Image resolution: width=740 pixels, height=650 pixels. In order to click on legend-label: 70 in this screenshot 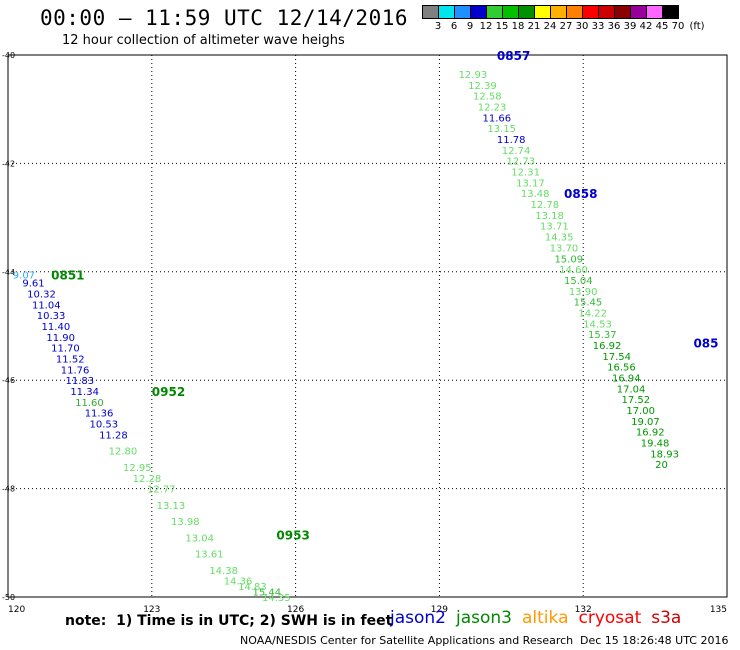, I will do `click(678, 26)`.